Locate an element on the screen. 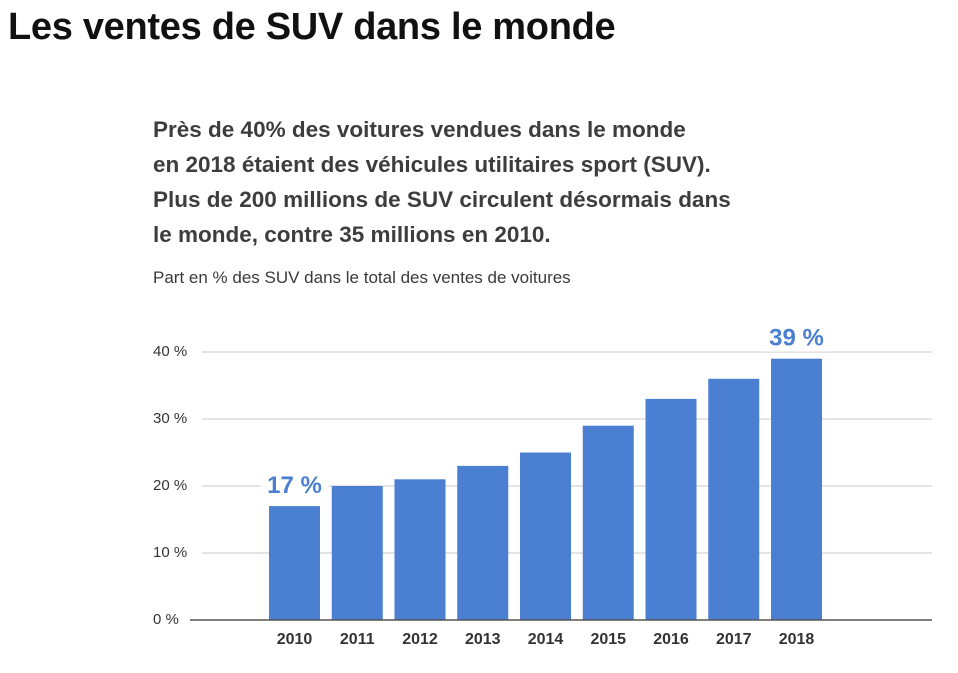 The image size is (958, 673). y-tick-label: 10 % is located at coordinates (170, 552).